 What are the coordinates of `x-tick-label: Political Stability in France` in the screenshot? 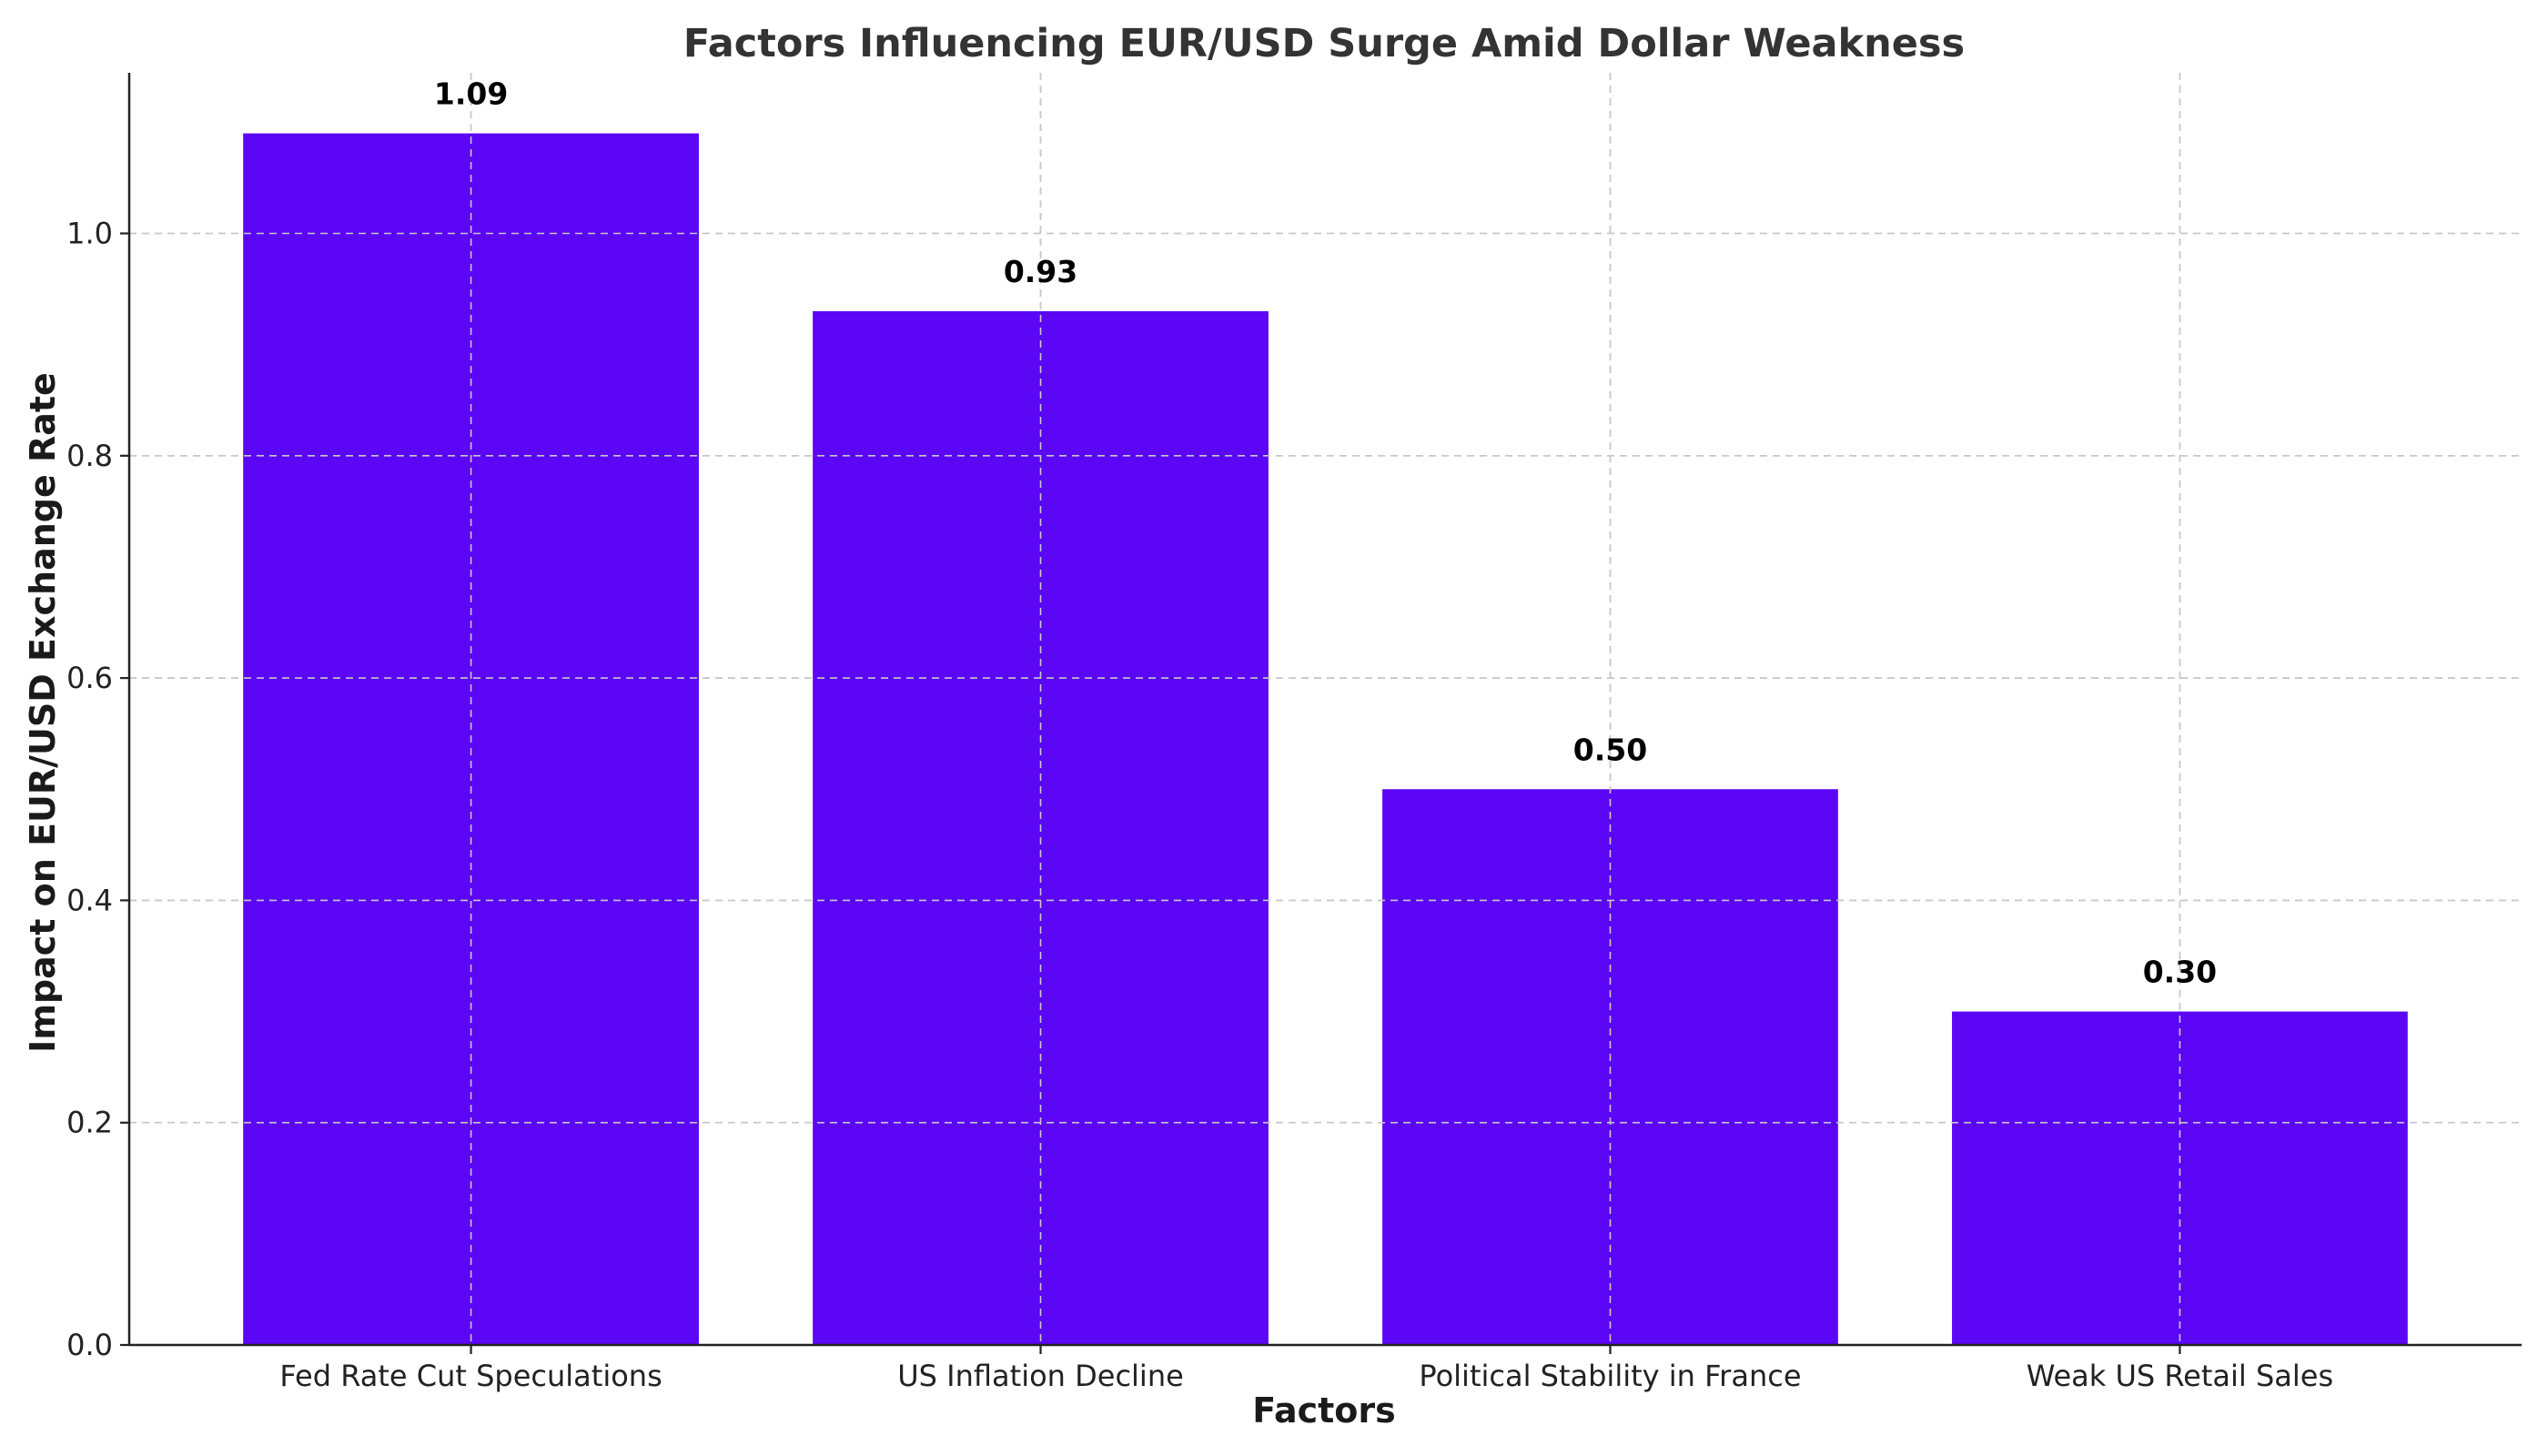 It's located at (1610, 1376).